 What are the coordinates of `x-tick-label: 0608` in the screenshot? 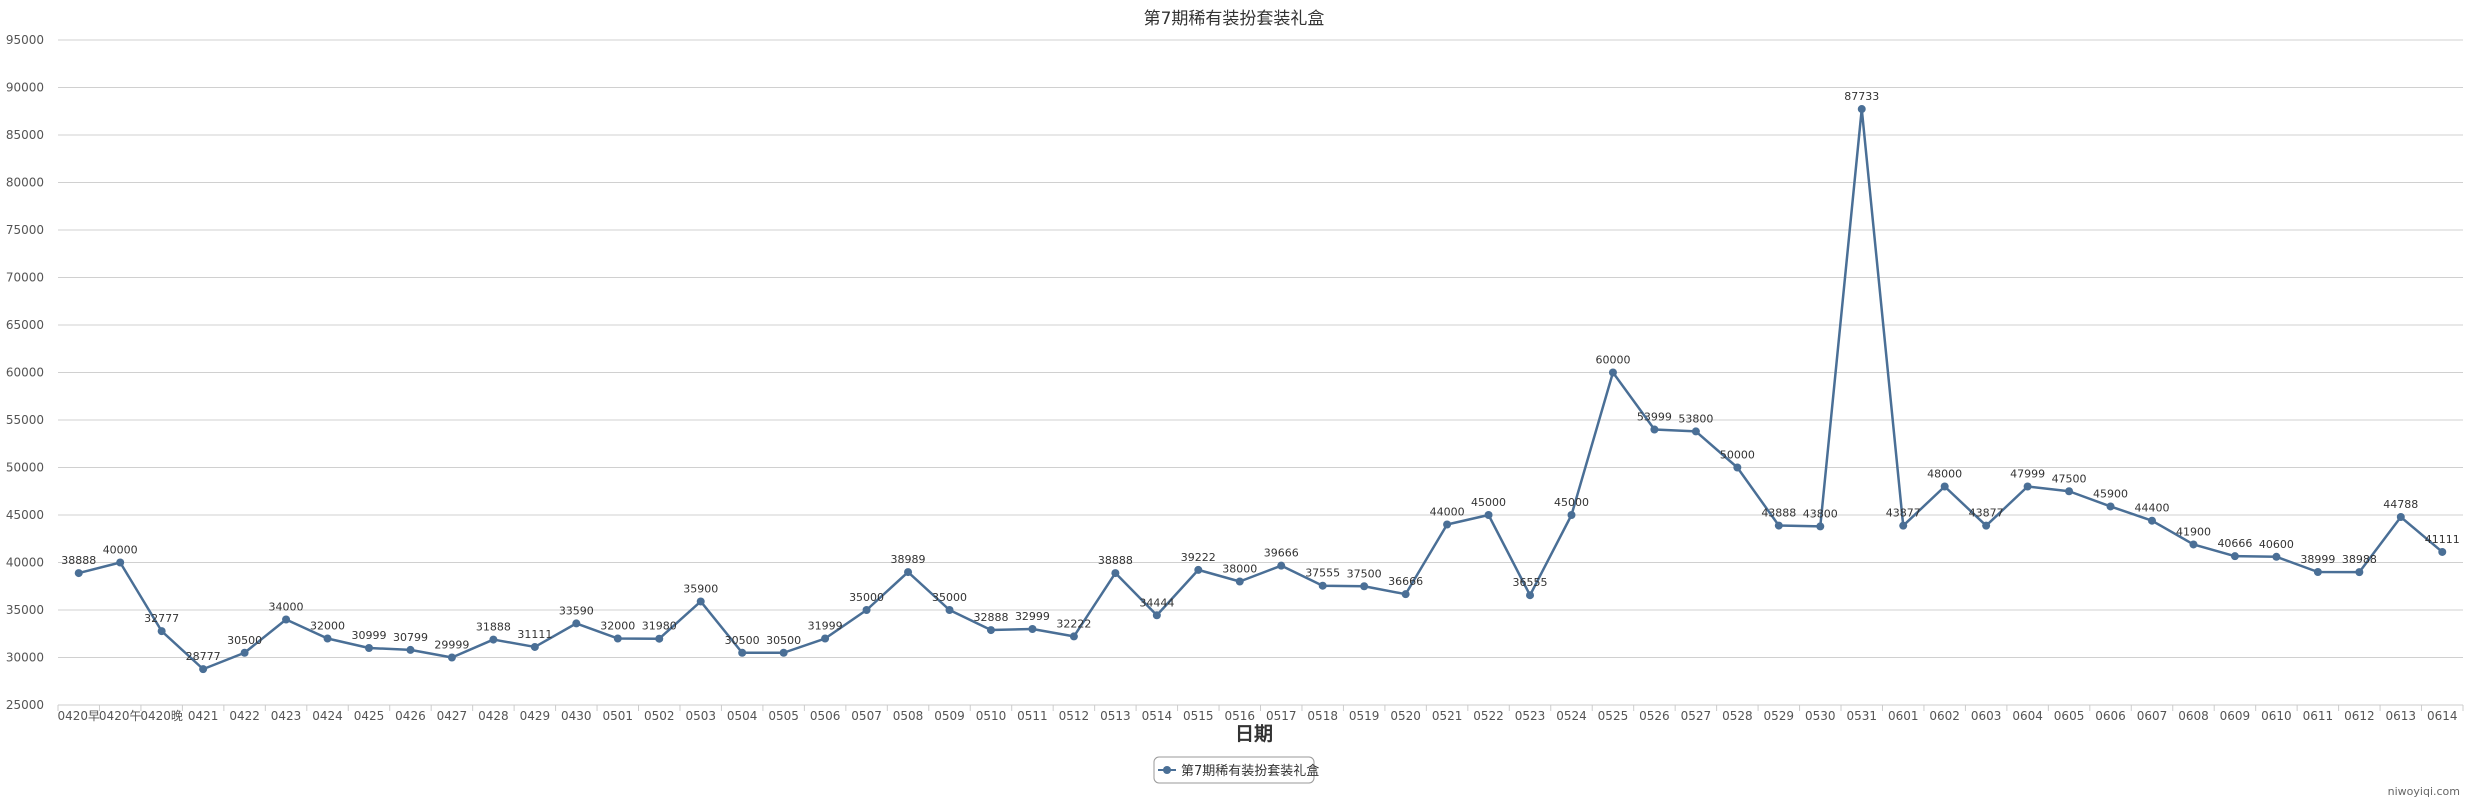 It's located at (2193, 716).